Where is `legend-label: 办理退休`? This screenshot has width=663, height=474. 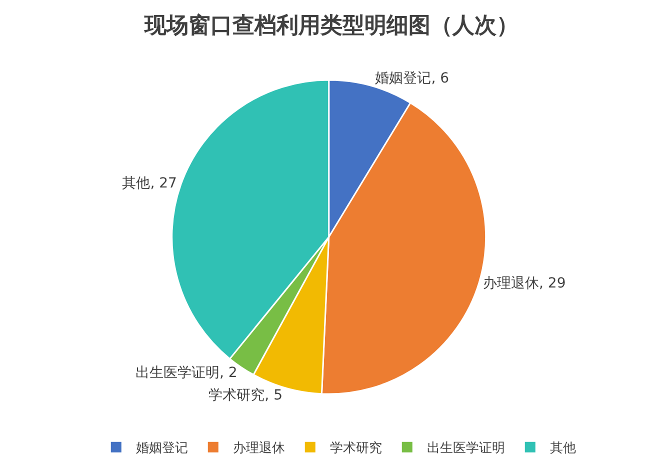
legend-label: 办理退休 is located at coordinates (259, 448).